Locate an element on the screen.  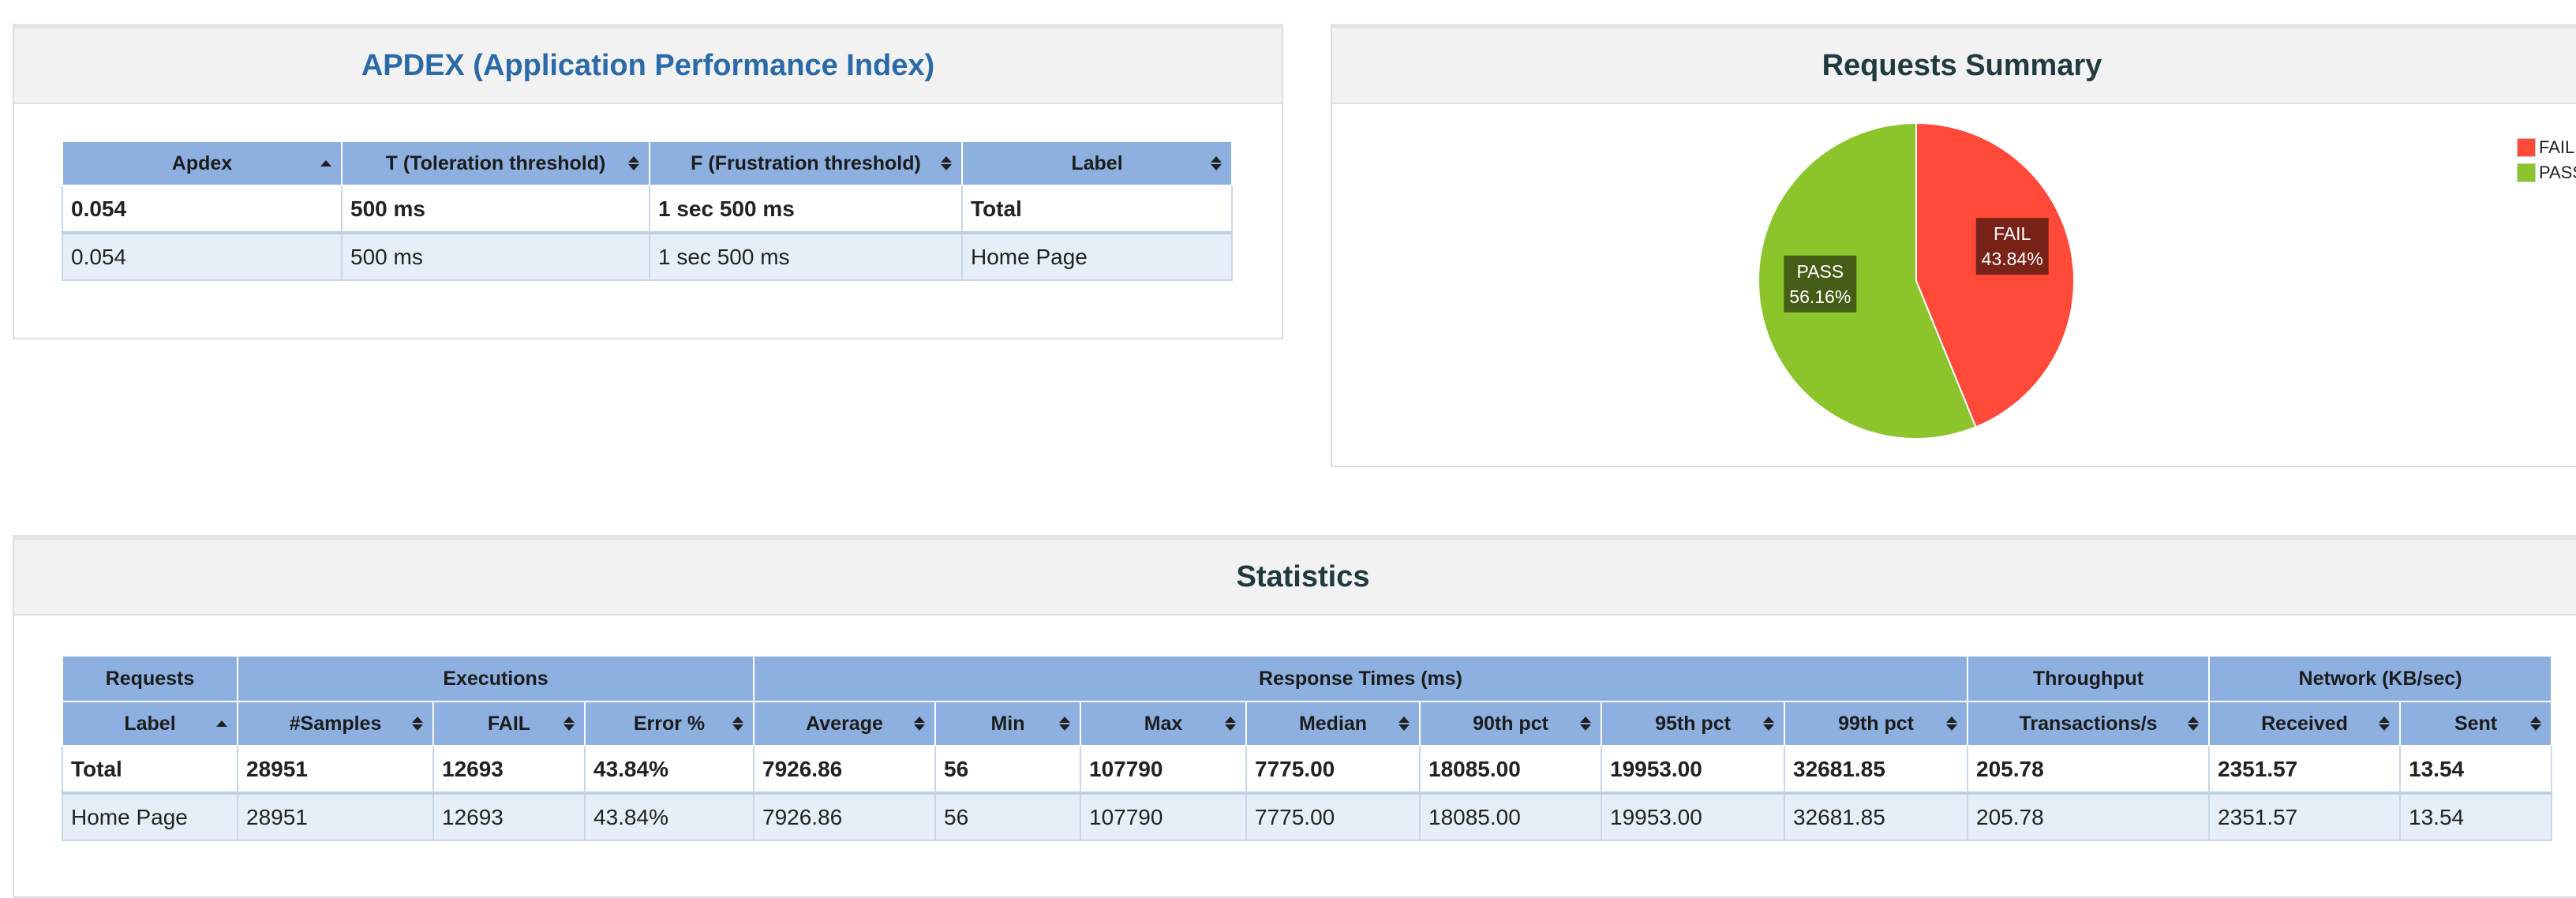
statistics-cell: Total is located at coordinates (150, 770).